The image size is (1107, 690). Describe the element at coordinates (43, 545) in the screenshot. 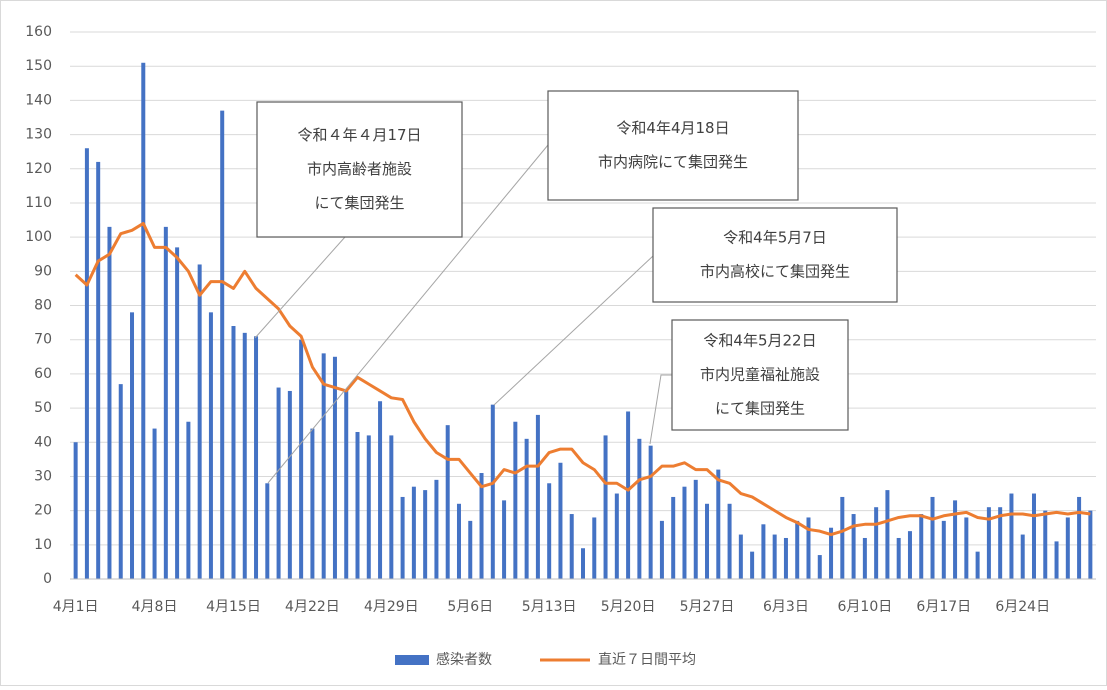

I see `y-tick-label: 10` at that location.